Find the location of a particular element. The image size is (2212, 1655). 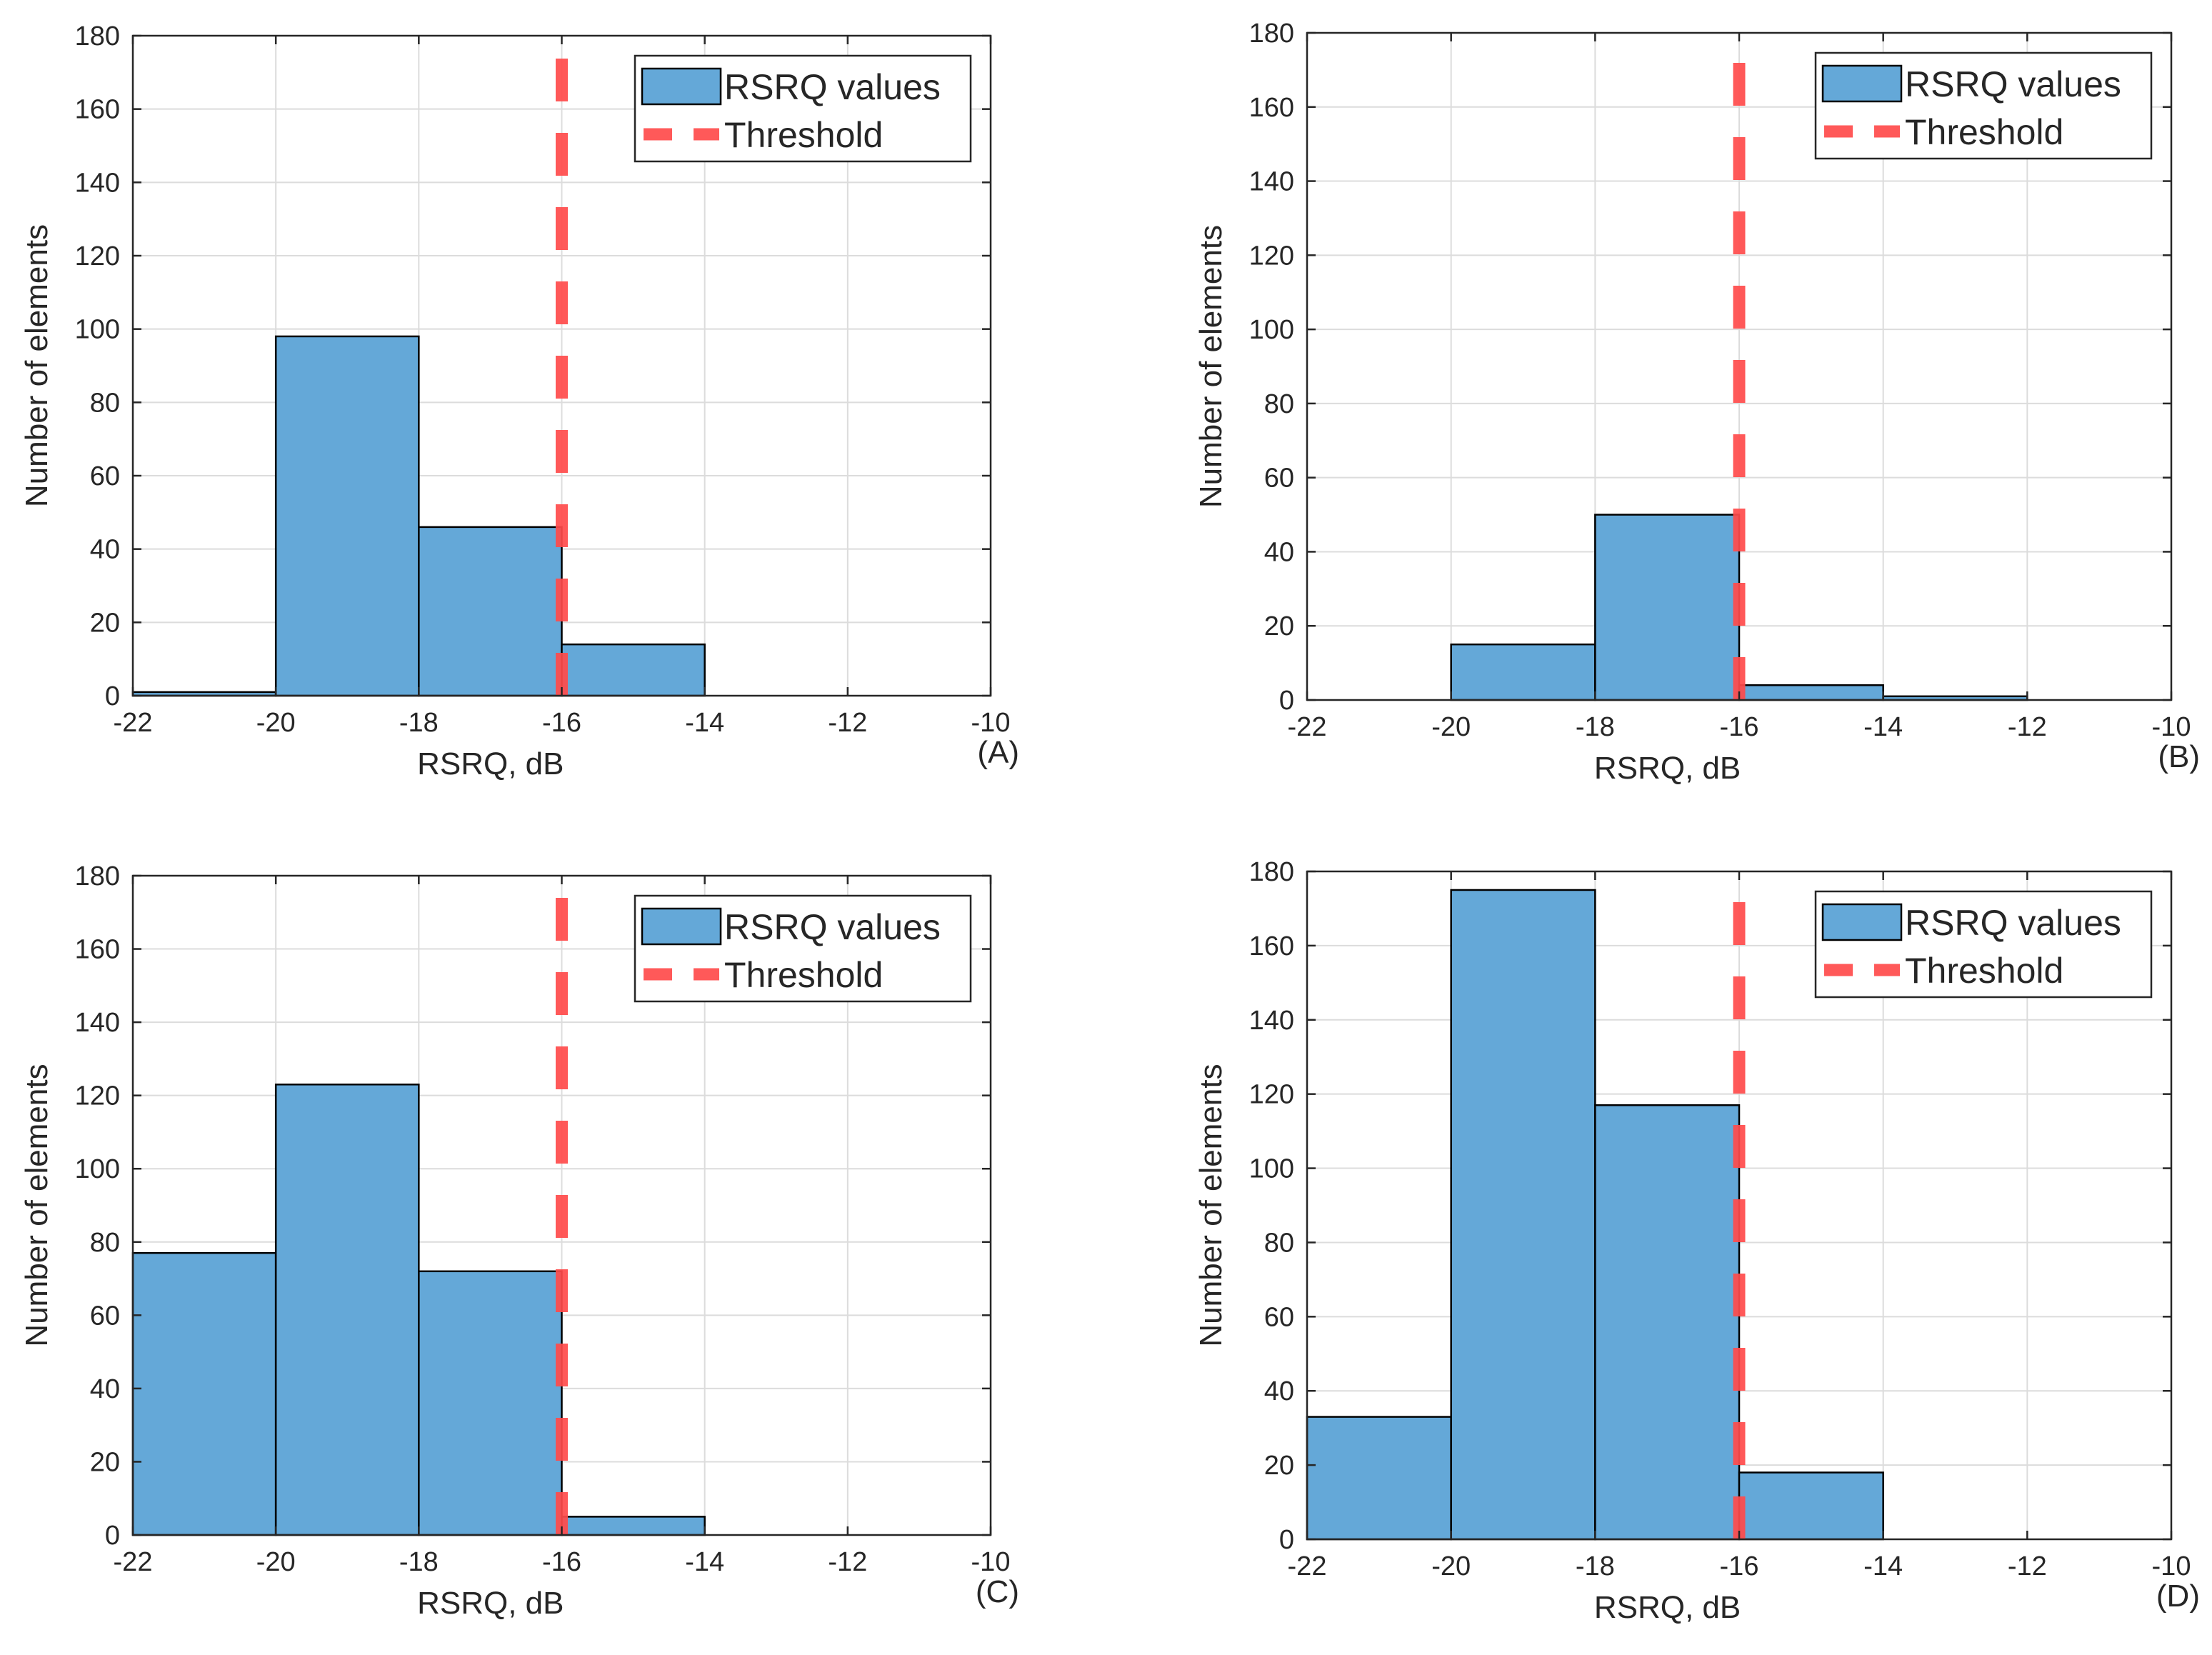

panel-tag: (B) is located at coordinates (2179, 756).